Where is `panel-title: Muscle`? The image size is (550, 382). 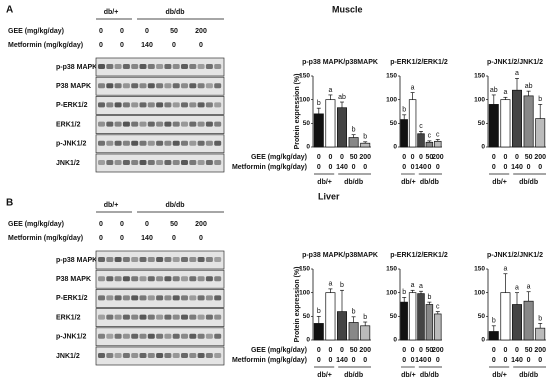 panel-title: Muscle is located at coordinates (347, 9).